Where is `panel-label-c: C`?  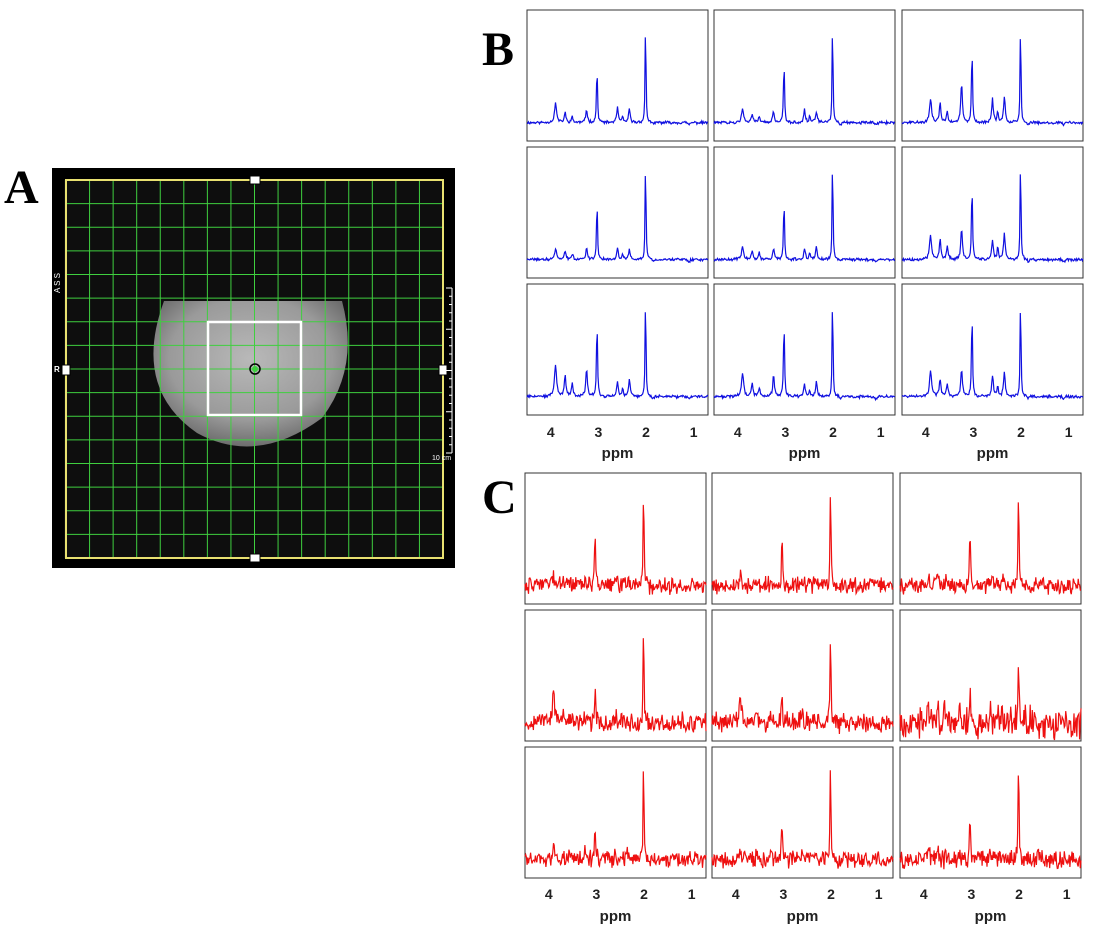 panel-label-c: C is located at coordinates (499, 497).